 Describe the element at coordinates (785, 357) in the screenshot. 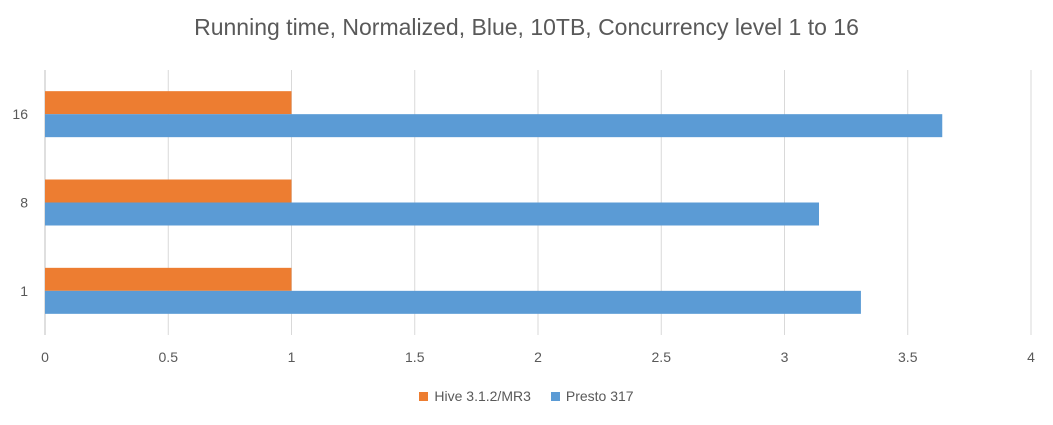

I see `x-tick-label: 3` at that location.